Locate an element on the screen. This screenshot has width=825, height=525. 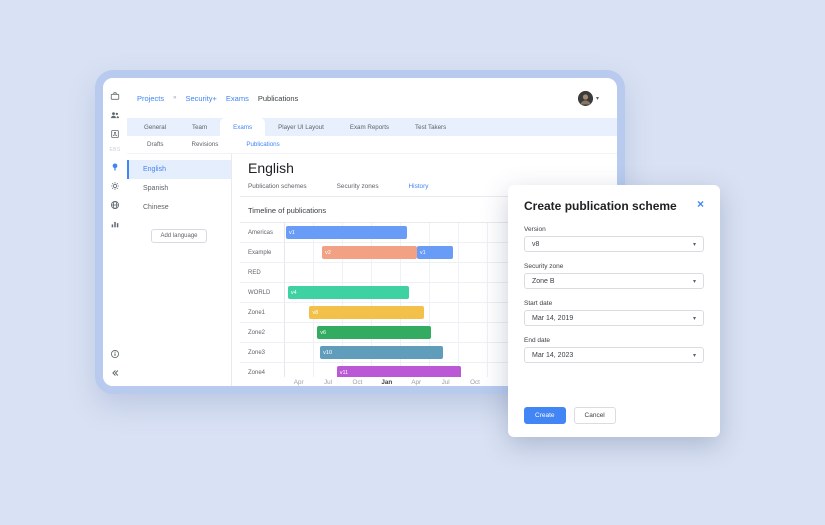
gantt-bar-label: v10 is located at coordinates (328, 352).